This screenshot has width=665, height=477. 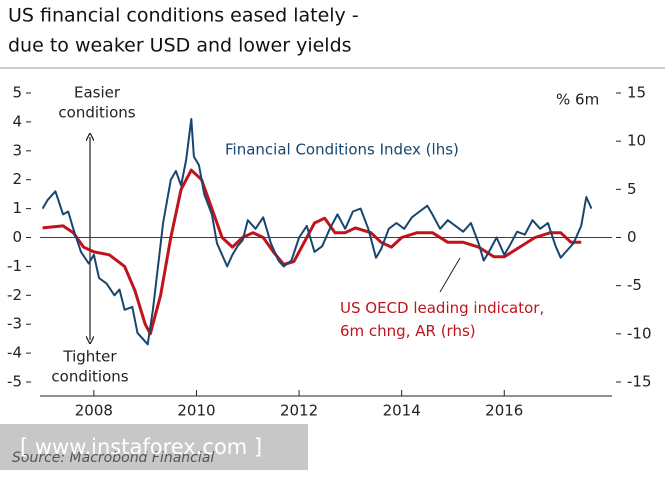 I want to click on x-tick-label: 2008, so click(x=94, y=411).